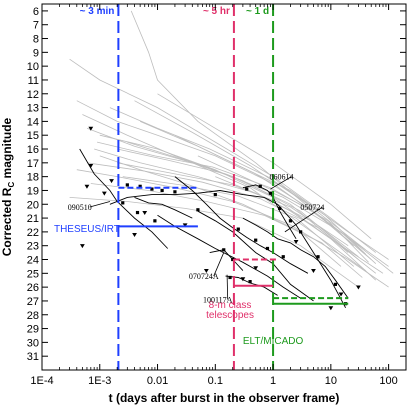  What do you see at coordinates (33, 330) in the screenshot?
I see `y-tick-label: 29` at bounding box center [33, 330].